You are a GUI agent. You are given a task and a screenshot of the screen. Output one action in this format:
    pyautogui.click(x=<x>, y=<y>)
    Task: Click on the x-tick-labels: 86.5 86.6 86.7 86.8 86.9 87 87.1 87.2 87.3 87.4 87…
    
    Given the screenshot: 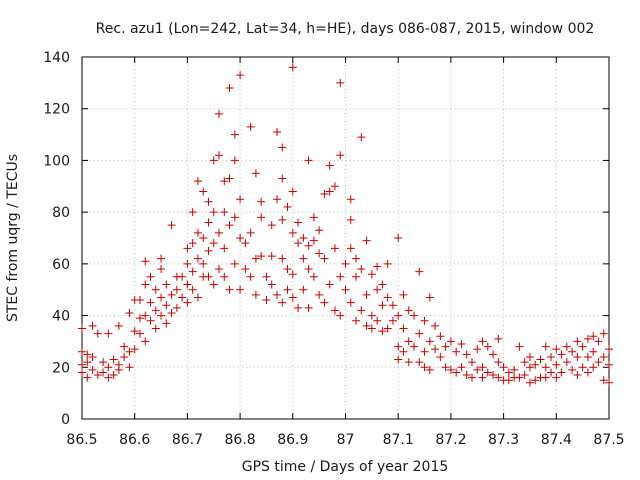 What is the action you would take?
    pyautogui.click(x=345, y=440)
    